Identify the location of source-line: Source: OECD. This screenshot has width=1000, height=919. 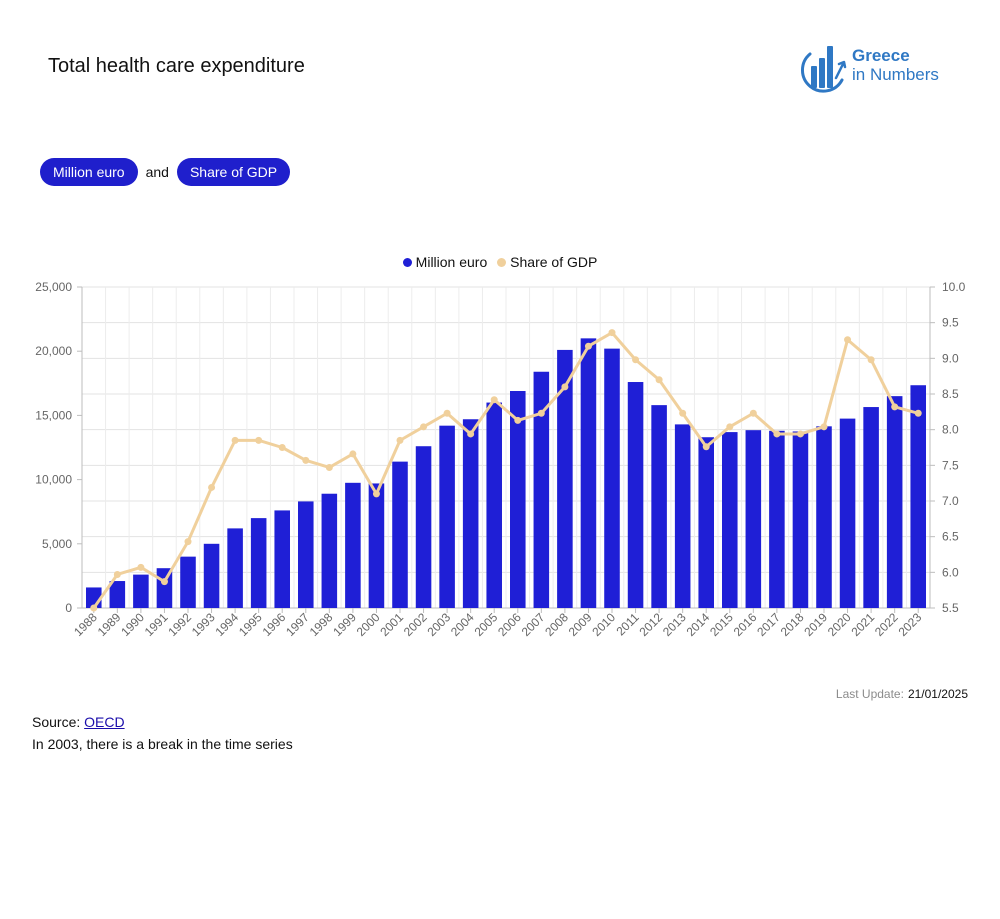
(78, 722).